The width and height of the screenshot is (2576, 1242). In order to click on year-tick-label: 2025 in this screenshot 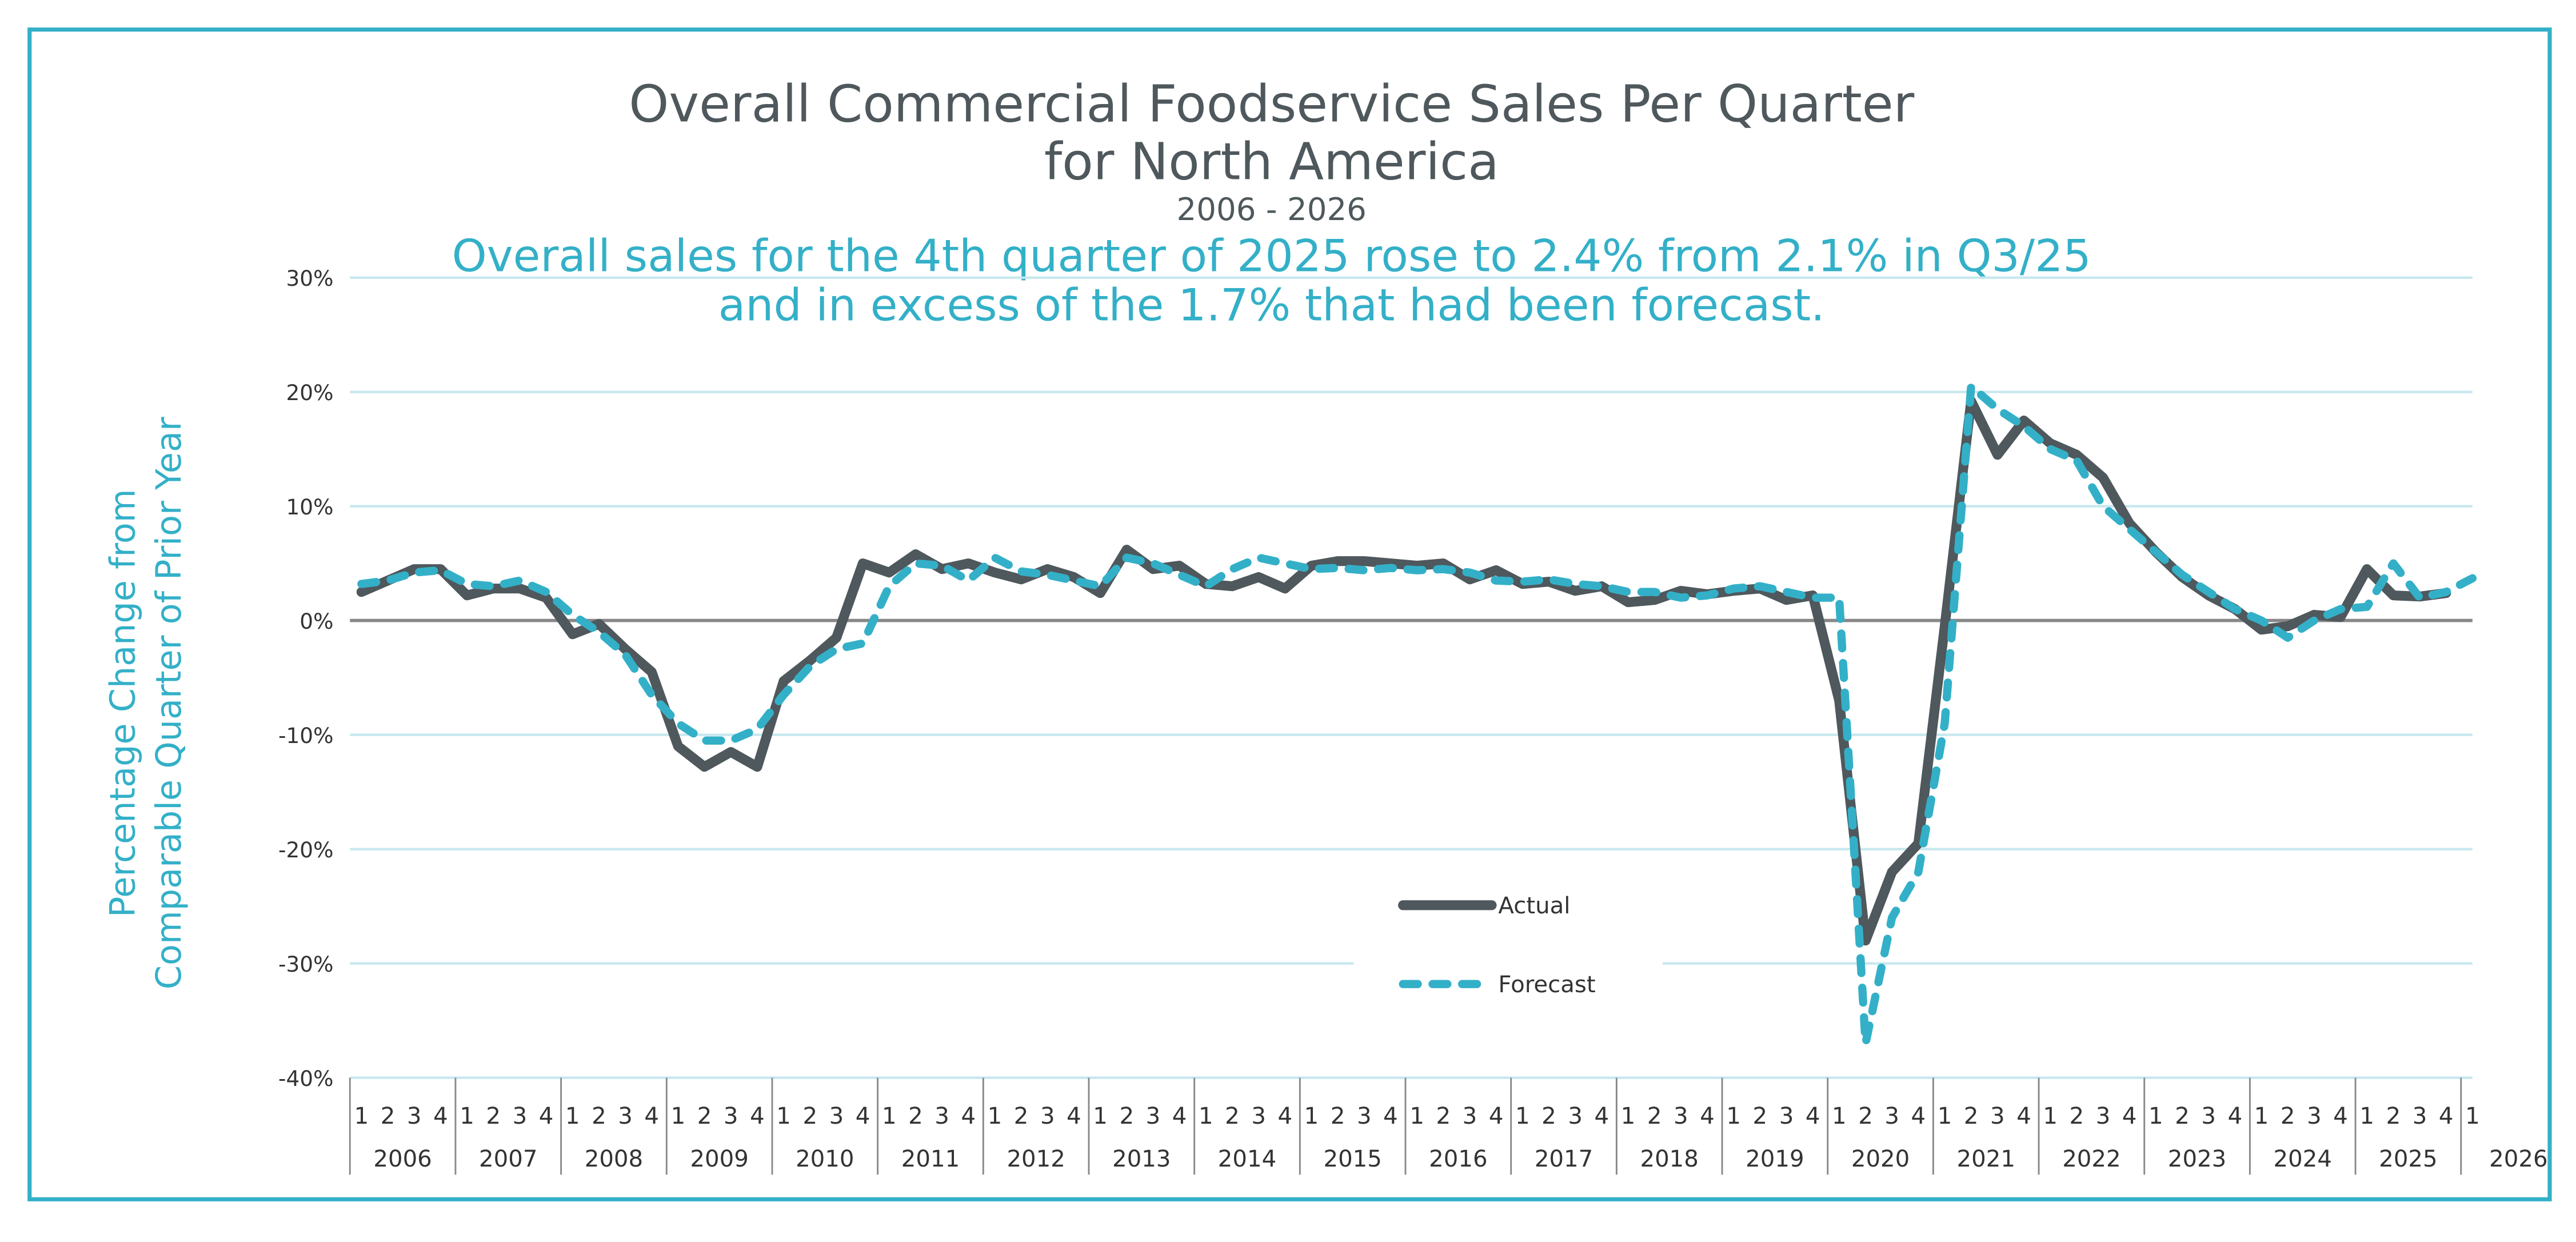, I will do `click(2408, 1159)`.